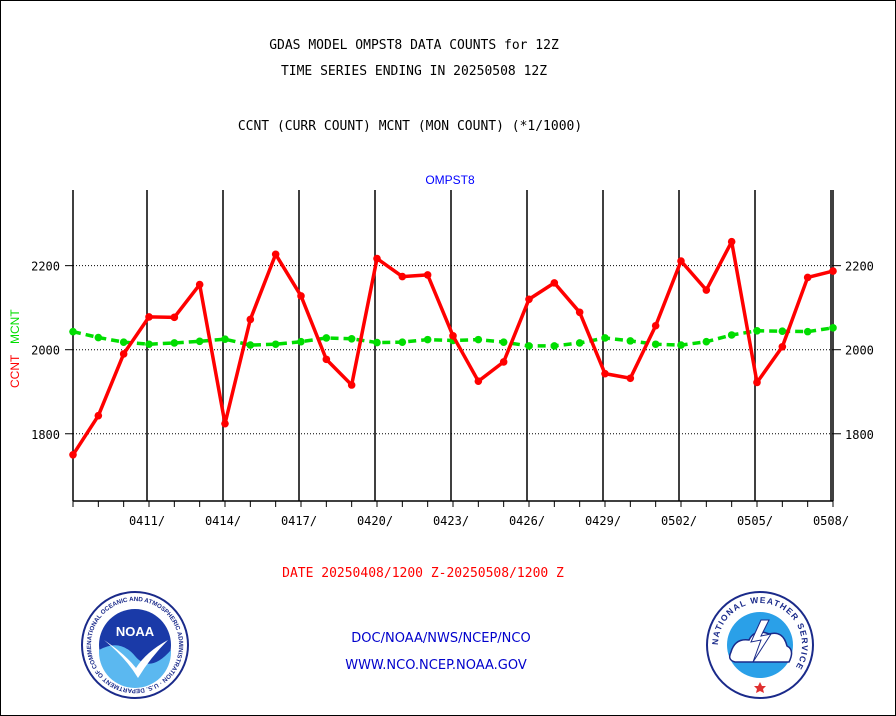  I want to click on y-tick-label-right: 2000, so click(859, 351).